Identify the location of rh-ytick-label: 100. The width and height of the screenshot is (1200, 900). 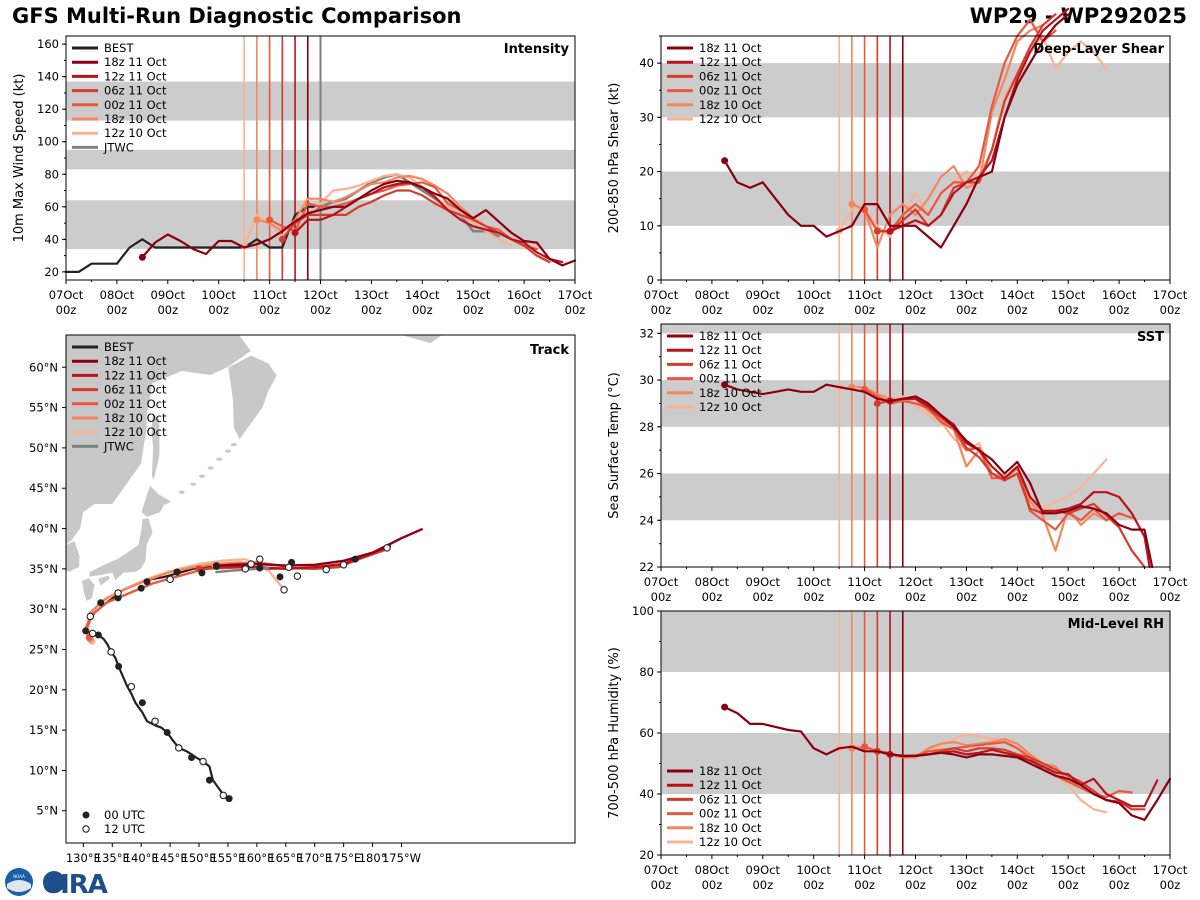
(643, 611).